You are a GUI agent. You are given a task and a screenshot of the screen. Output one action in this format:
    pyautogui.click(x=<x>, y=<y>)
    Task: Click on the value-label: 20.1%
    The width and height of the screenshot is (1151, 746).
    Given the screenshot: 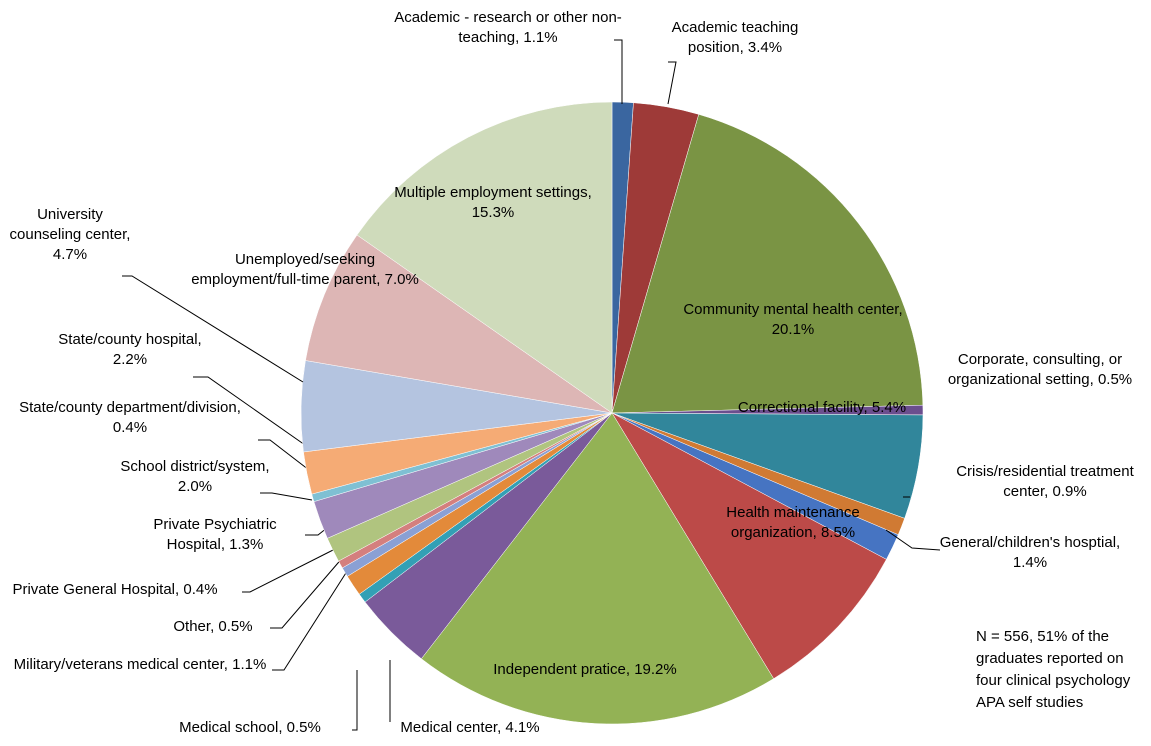 What is the action you would take?
    pyautogui.click(x=793, y=329)
    